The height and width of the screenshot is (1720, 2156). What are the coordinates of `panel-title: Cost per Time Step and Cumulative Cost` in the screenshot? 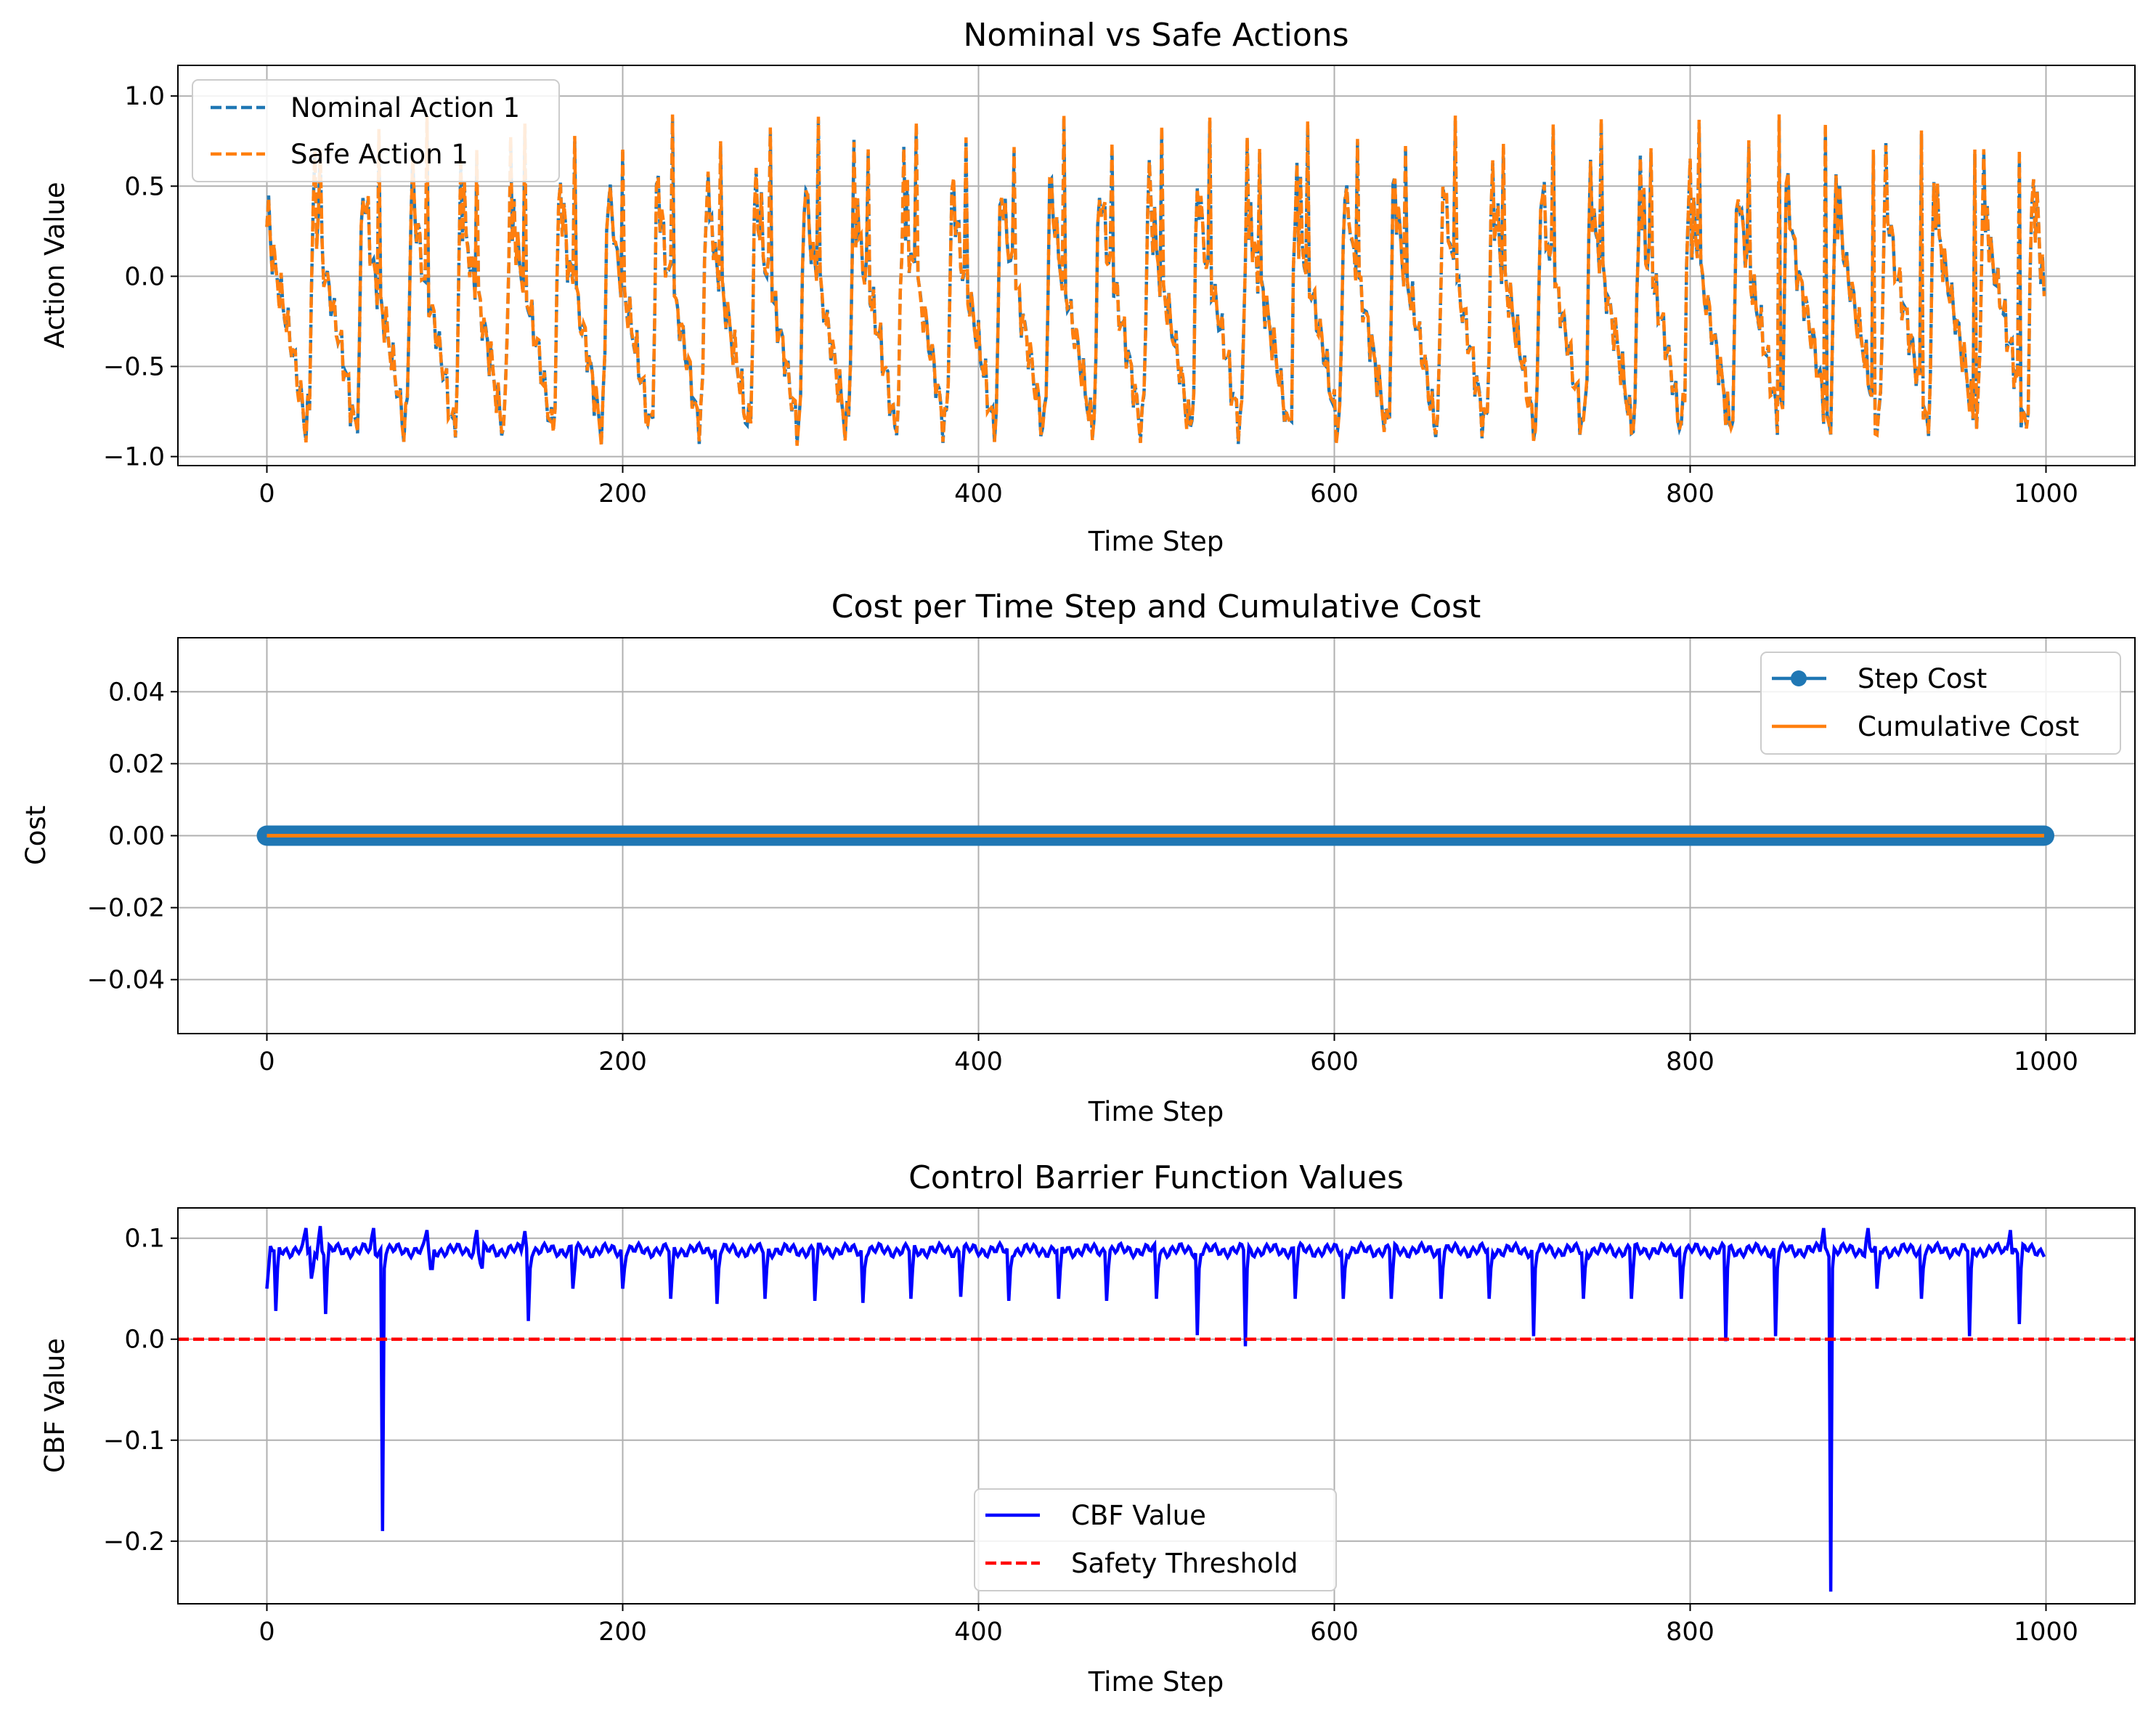 It's located at (1156, 606).